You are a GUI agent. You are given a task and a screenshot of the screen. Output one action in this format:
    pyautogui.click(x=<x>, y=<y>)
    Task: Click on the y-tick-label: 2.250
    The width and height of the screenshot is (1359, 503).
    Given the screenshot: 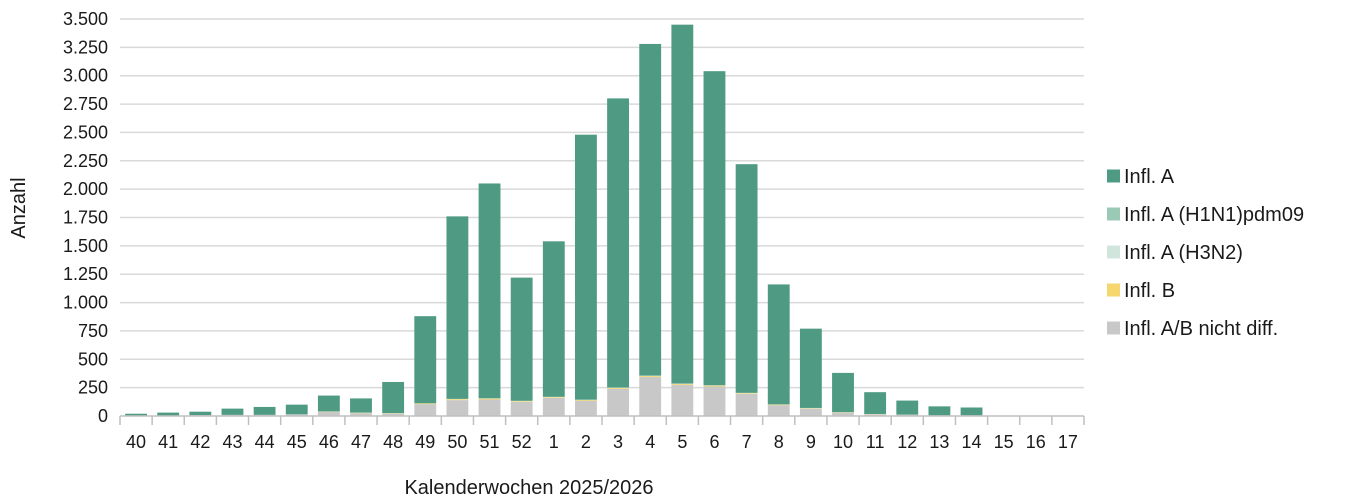 What is the action you would take?
    pyautogui.click(x=85, y=161)
    